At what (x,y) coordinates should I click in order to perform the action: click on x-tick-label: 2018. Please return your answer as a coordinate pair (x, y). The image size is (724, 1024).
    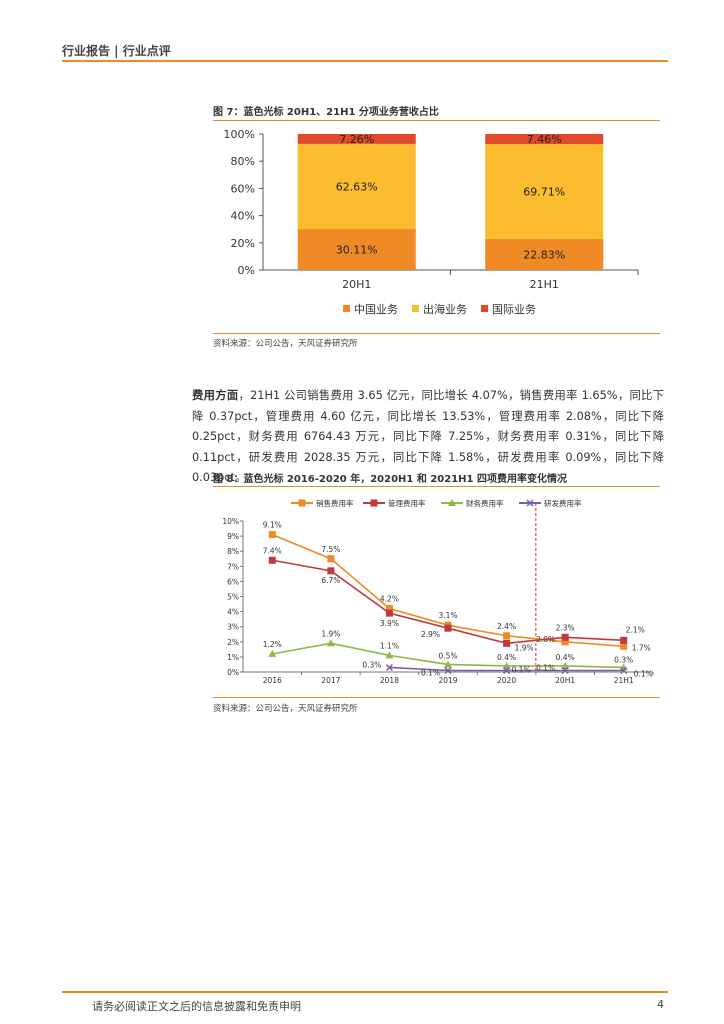
    Looking at the image, I should click on (389, 680).